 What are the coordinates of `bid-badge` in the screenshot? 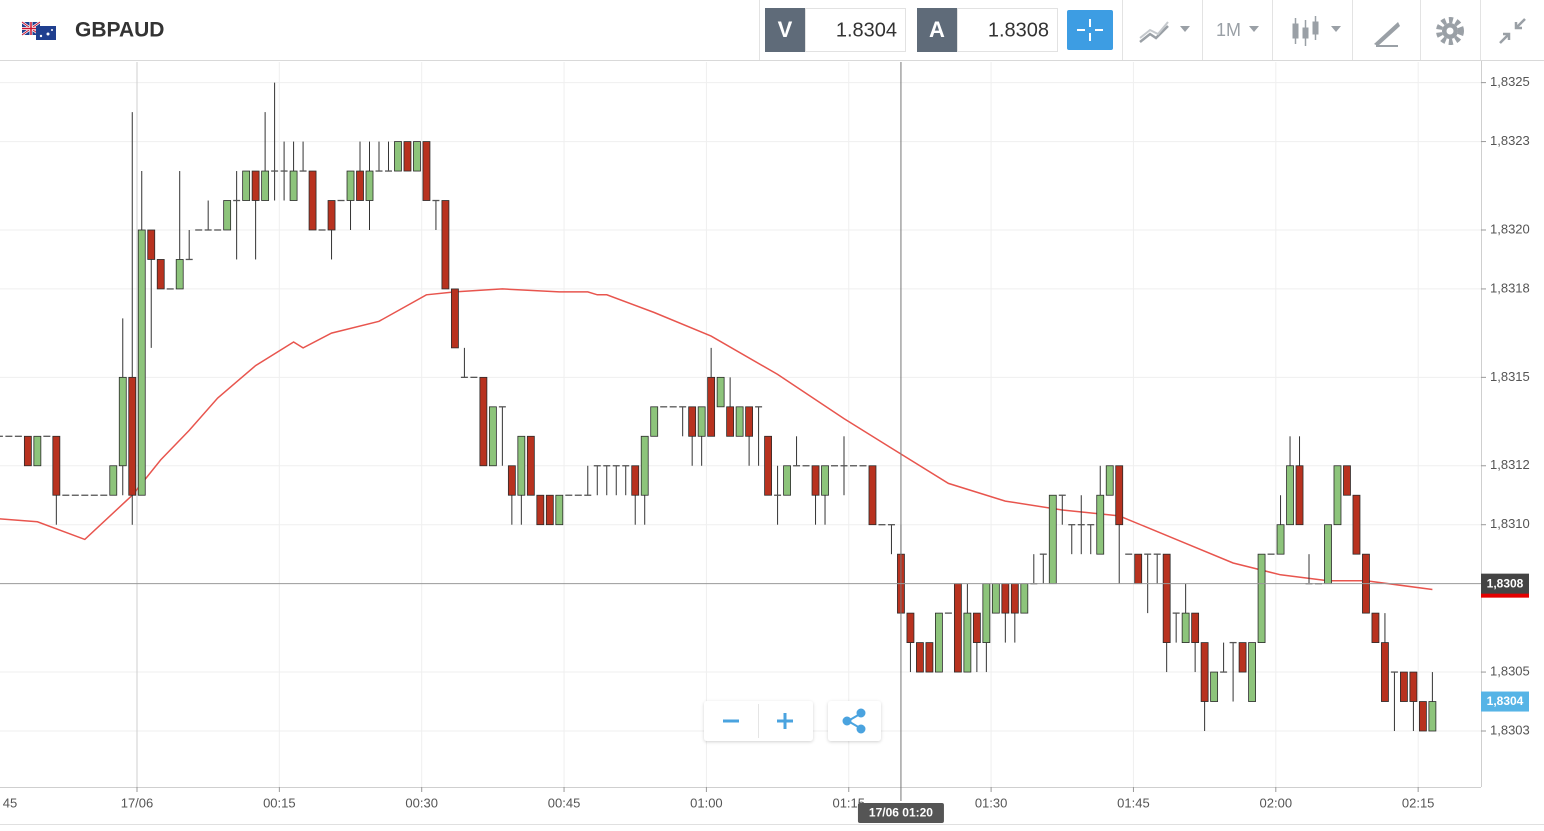 It's located at (785, 30).